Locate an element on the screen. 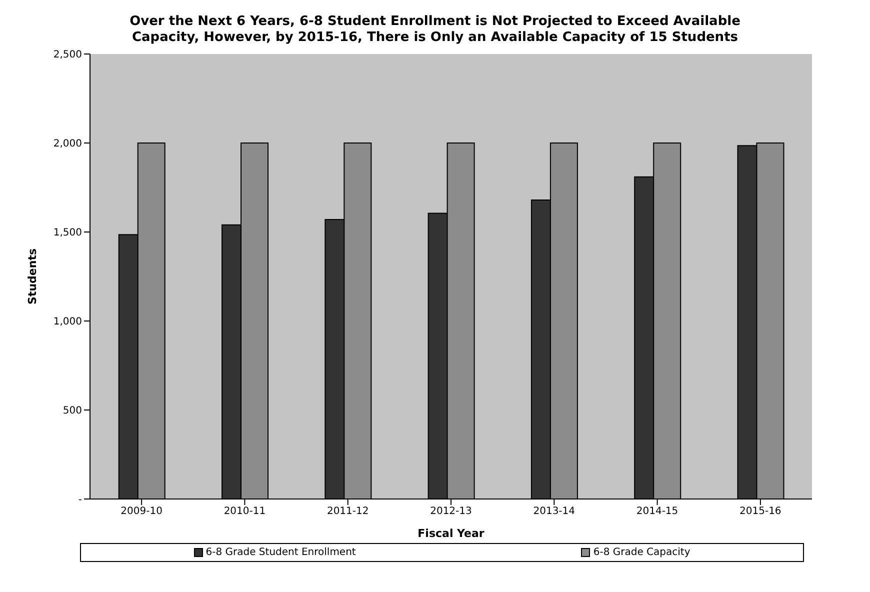 This screenshot has width=870, height=592. y-tick-label: 2,000 is located at coordinates (67, 144).